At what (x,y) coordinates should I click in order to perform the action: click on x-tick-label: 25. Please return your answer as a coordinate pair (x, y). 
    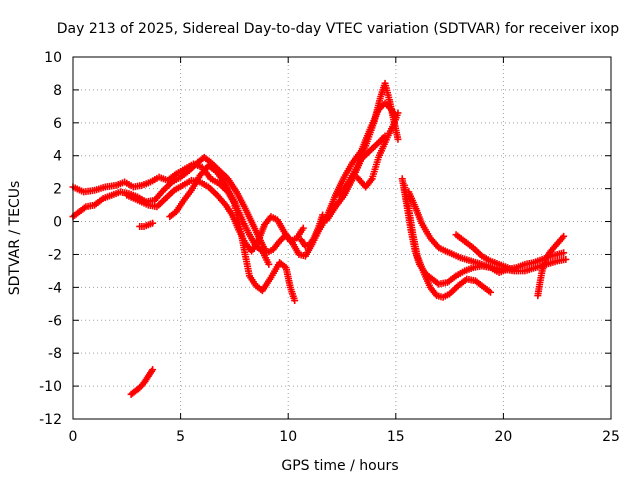
    Looking at the image, I should click on (611, 437).